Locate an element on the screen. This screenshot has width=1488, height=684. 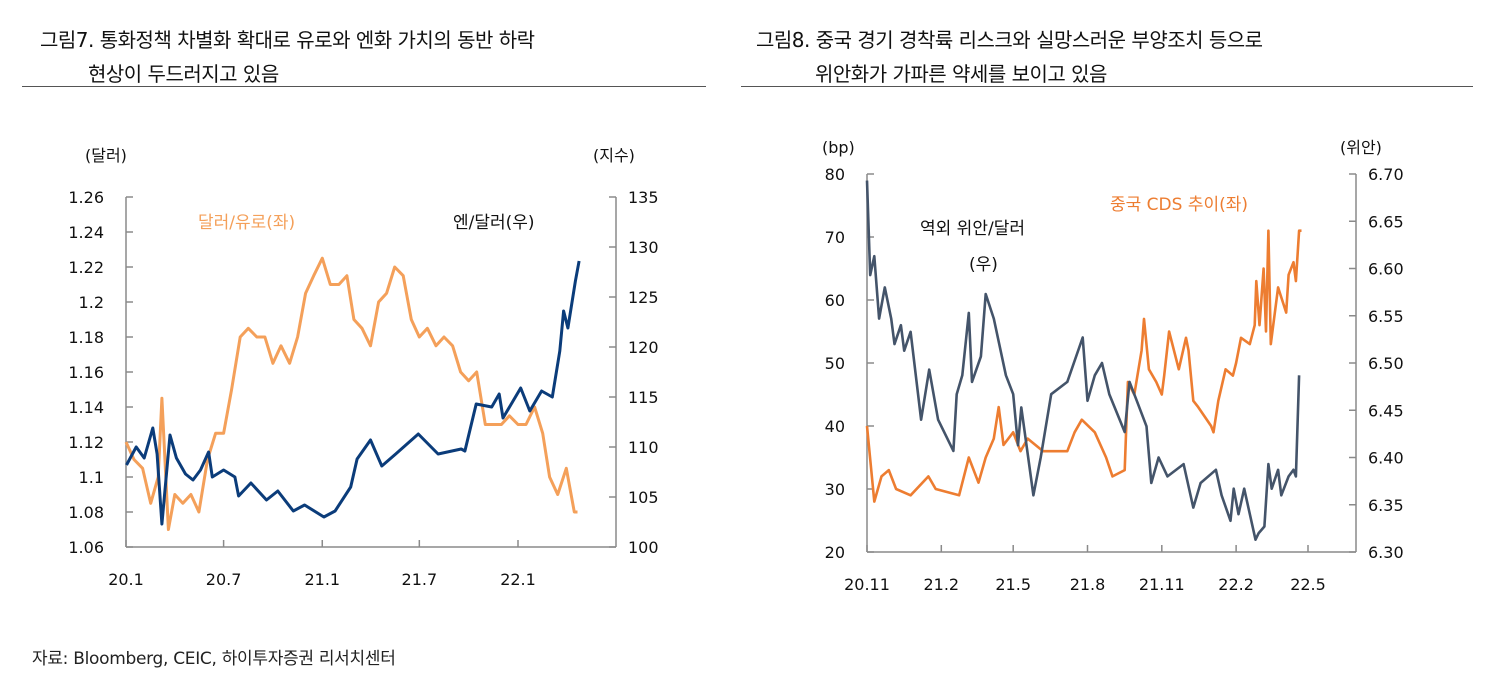
chart1-legend-eurusd: 달러/유로(좌) is located at coordinates (246, 223).